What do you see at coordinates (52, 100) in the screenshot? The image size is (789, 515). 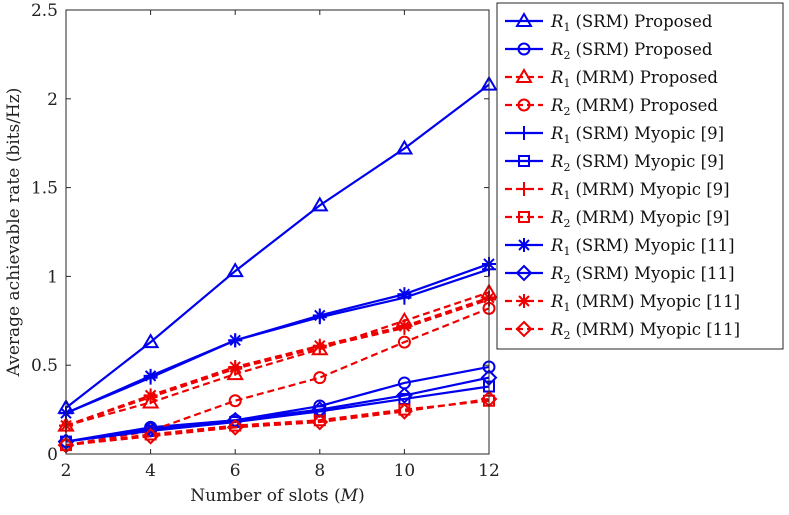 I see `y-tick-label-5: 2` at bounding box center [52, 100].